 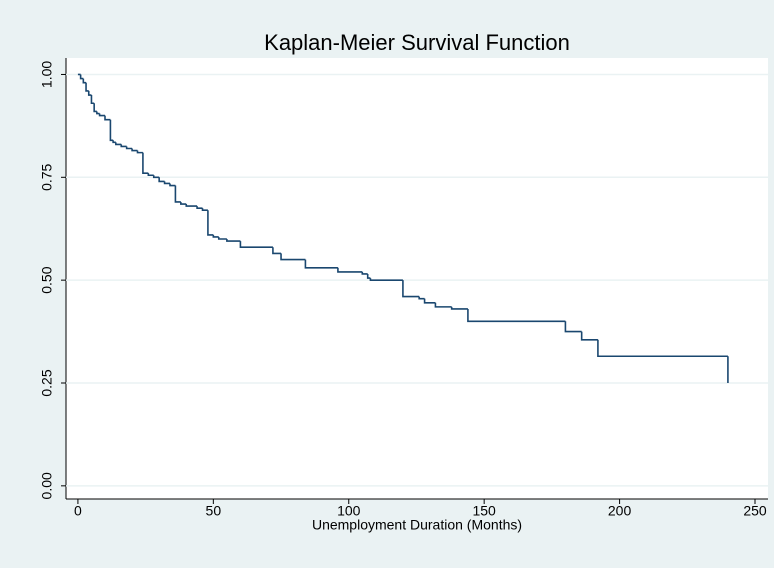 What do you see at coordinates (214, 511) in the screenshot?
I see `x-tick-label: 50` at bounding box center [214, 511].